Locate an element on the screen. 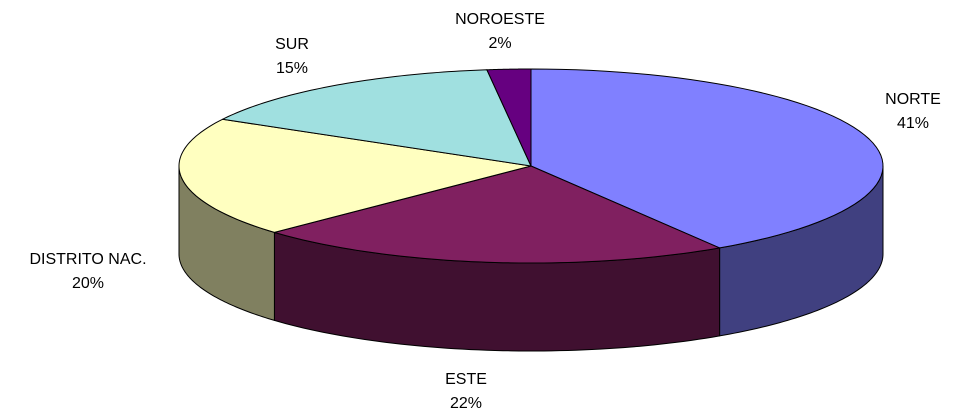 The width and height of the screenshot is (961, 418). slice-value-label: 15% is located at coordinates (292, 68).